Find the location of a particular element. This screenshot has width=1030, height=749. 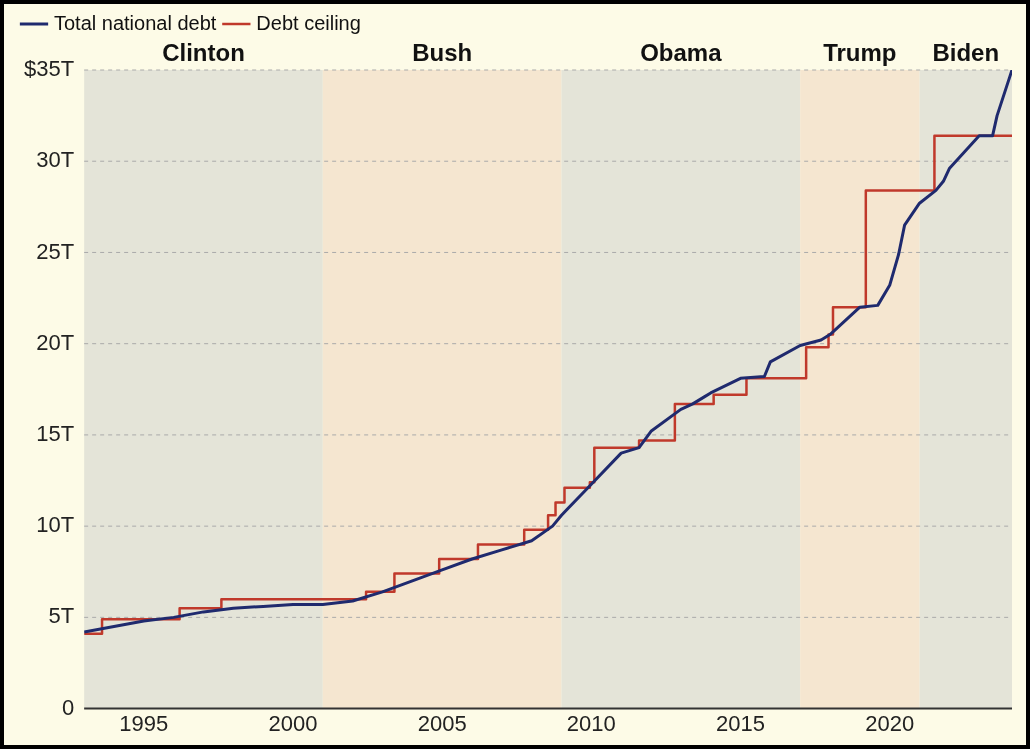

x-tick-label: 2020 is located at coordinates (890, 723).